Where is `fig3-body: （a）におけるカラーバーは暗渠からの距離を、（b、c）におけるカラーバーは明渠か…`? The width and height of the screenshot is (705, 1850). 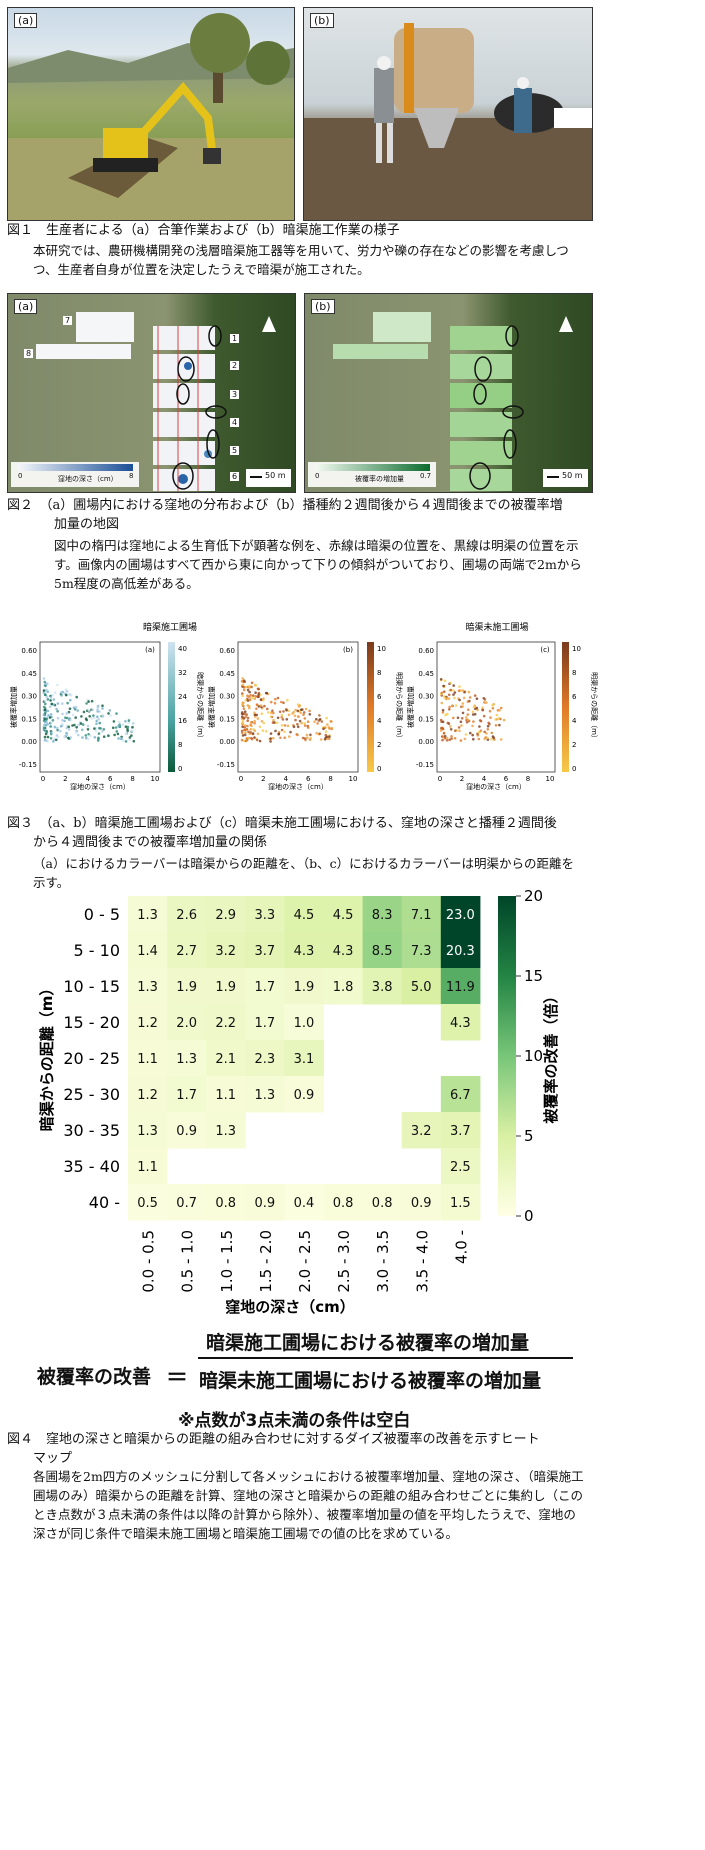 fig3-body: （a）におけるカラーバーは暗渠からの距離を、（b、c）におけるカラーバーは明渠か… is located at coordinates (303, 873).